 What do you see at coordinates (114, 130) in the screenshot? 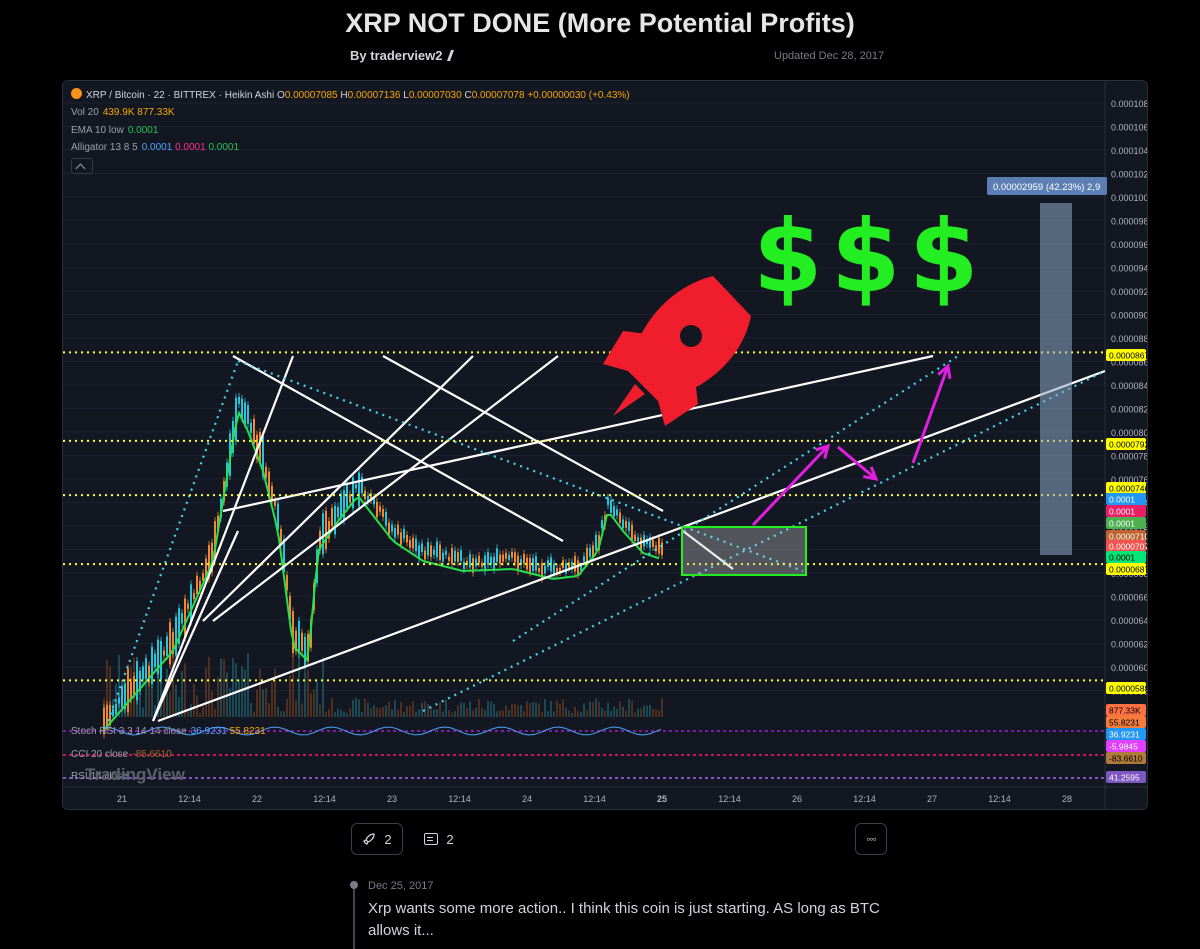
I see `legend-ema: EMA 10 low 0.0001` at bounding box center [114, 130].